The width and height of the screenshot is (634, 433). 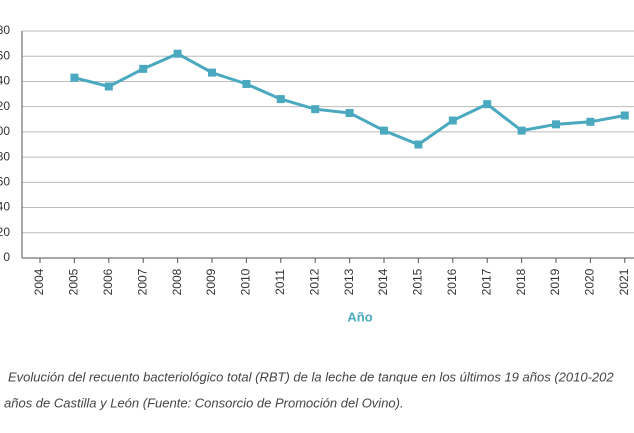 What do you see at coordinates (39, 281) in the screenshot?
I see `x-tick-label: 2004` at bounding box center [39, 281].